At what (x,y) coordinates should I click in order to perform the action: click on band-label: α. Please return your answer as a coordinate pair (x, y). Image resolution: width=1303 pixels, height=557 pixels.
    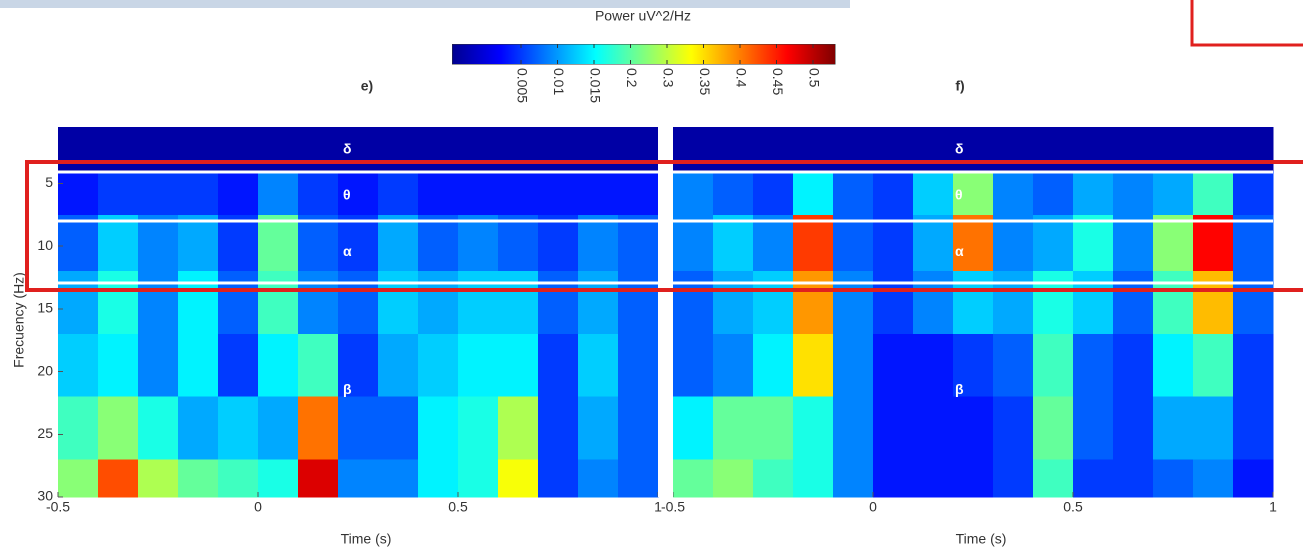
    Looking at the image, I should click on (347, 251).